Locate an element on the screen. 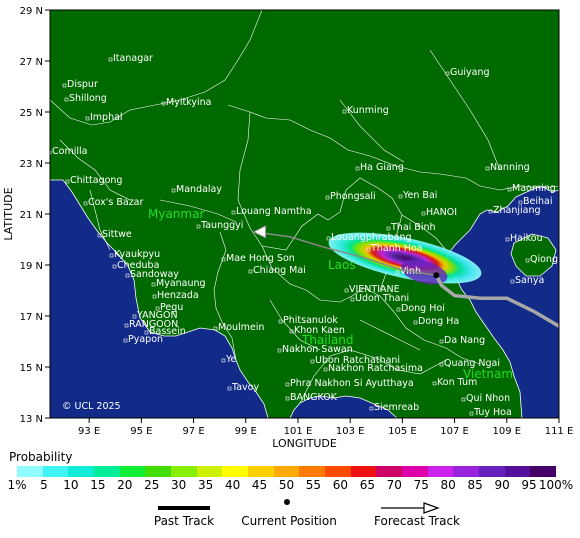 The image size is (580, 538). lat-tick-label: 27 N is located at coordinates (31, 62).